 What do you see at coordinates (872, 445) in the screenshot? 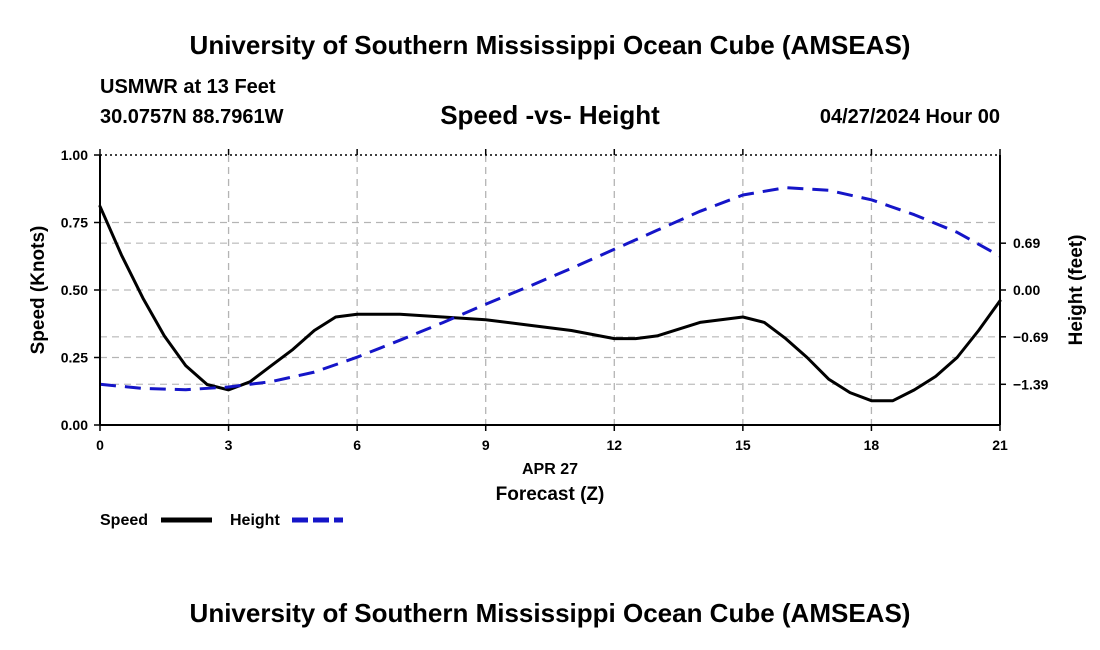
I see `x-tick-label: 18` at bounding box center [872, 445].